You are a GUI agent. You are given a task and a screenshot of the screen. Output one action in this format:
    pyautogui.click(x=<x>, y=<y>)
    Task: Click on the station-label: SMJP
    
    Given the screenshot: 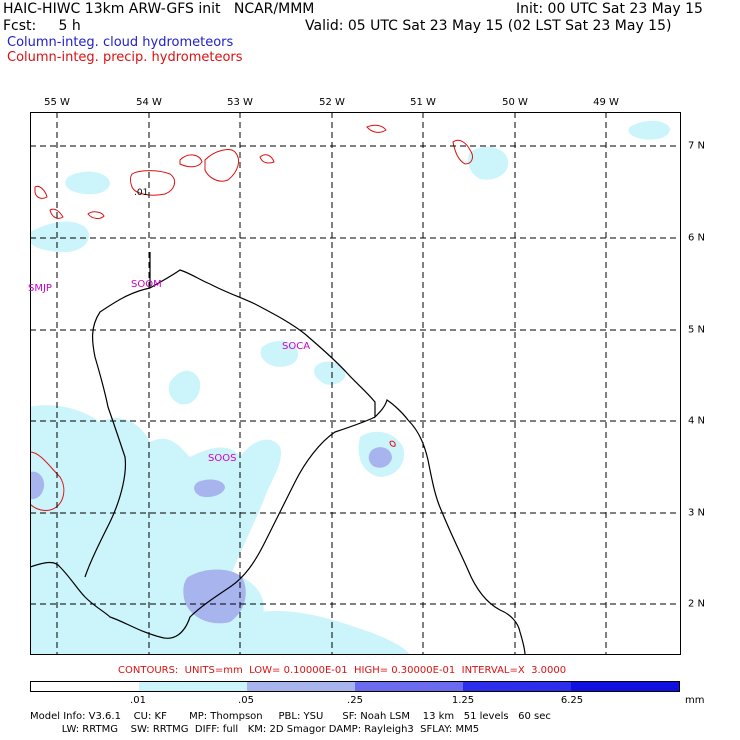 What is the action you would take?
    pyautogui.click(x=40, y=288)
    